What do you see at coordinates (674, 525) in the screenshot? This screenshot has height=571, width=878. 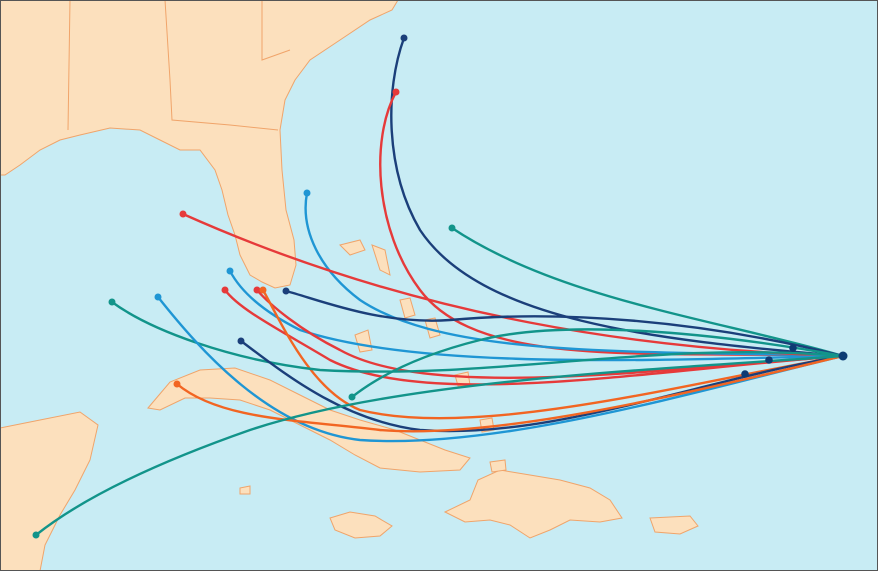 I see `puerto-rico` at bounding box center [674, 525].